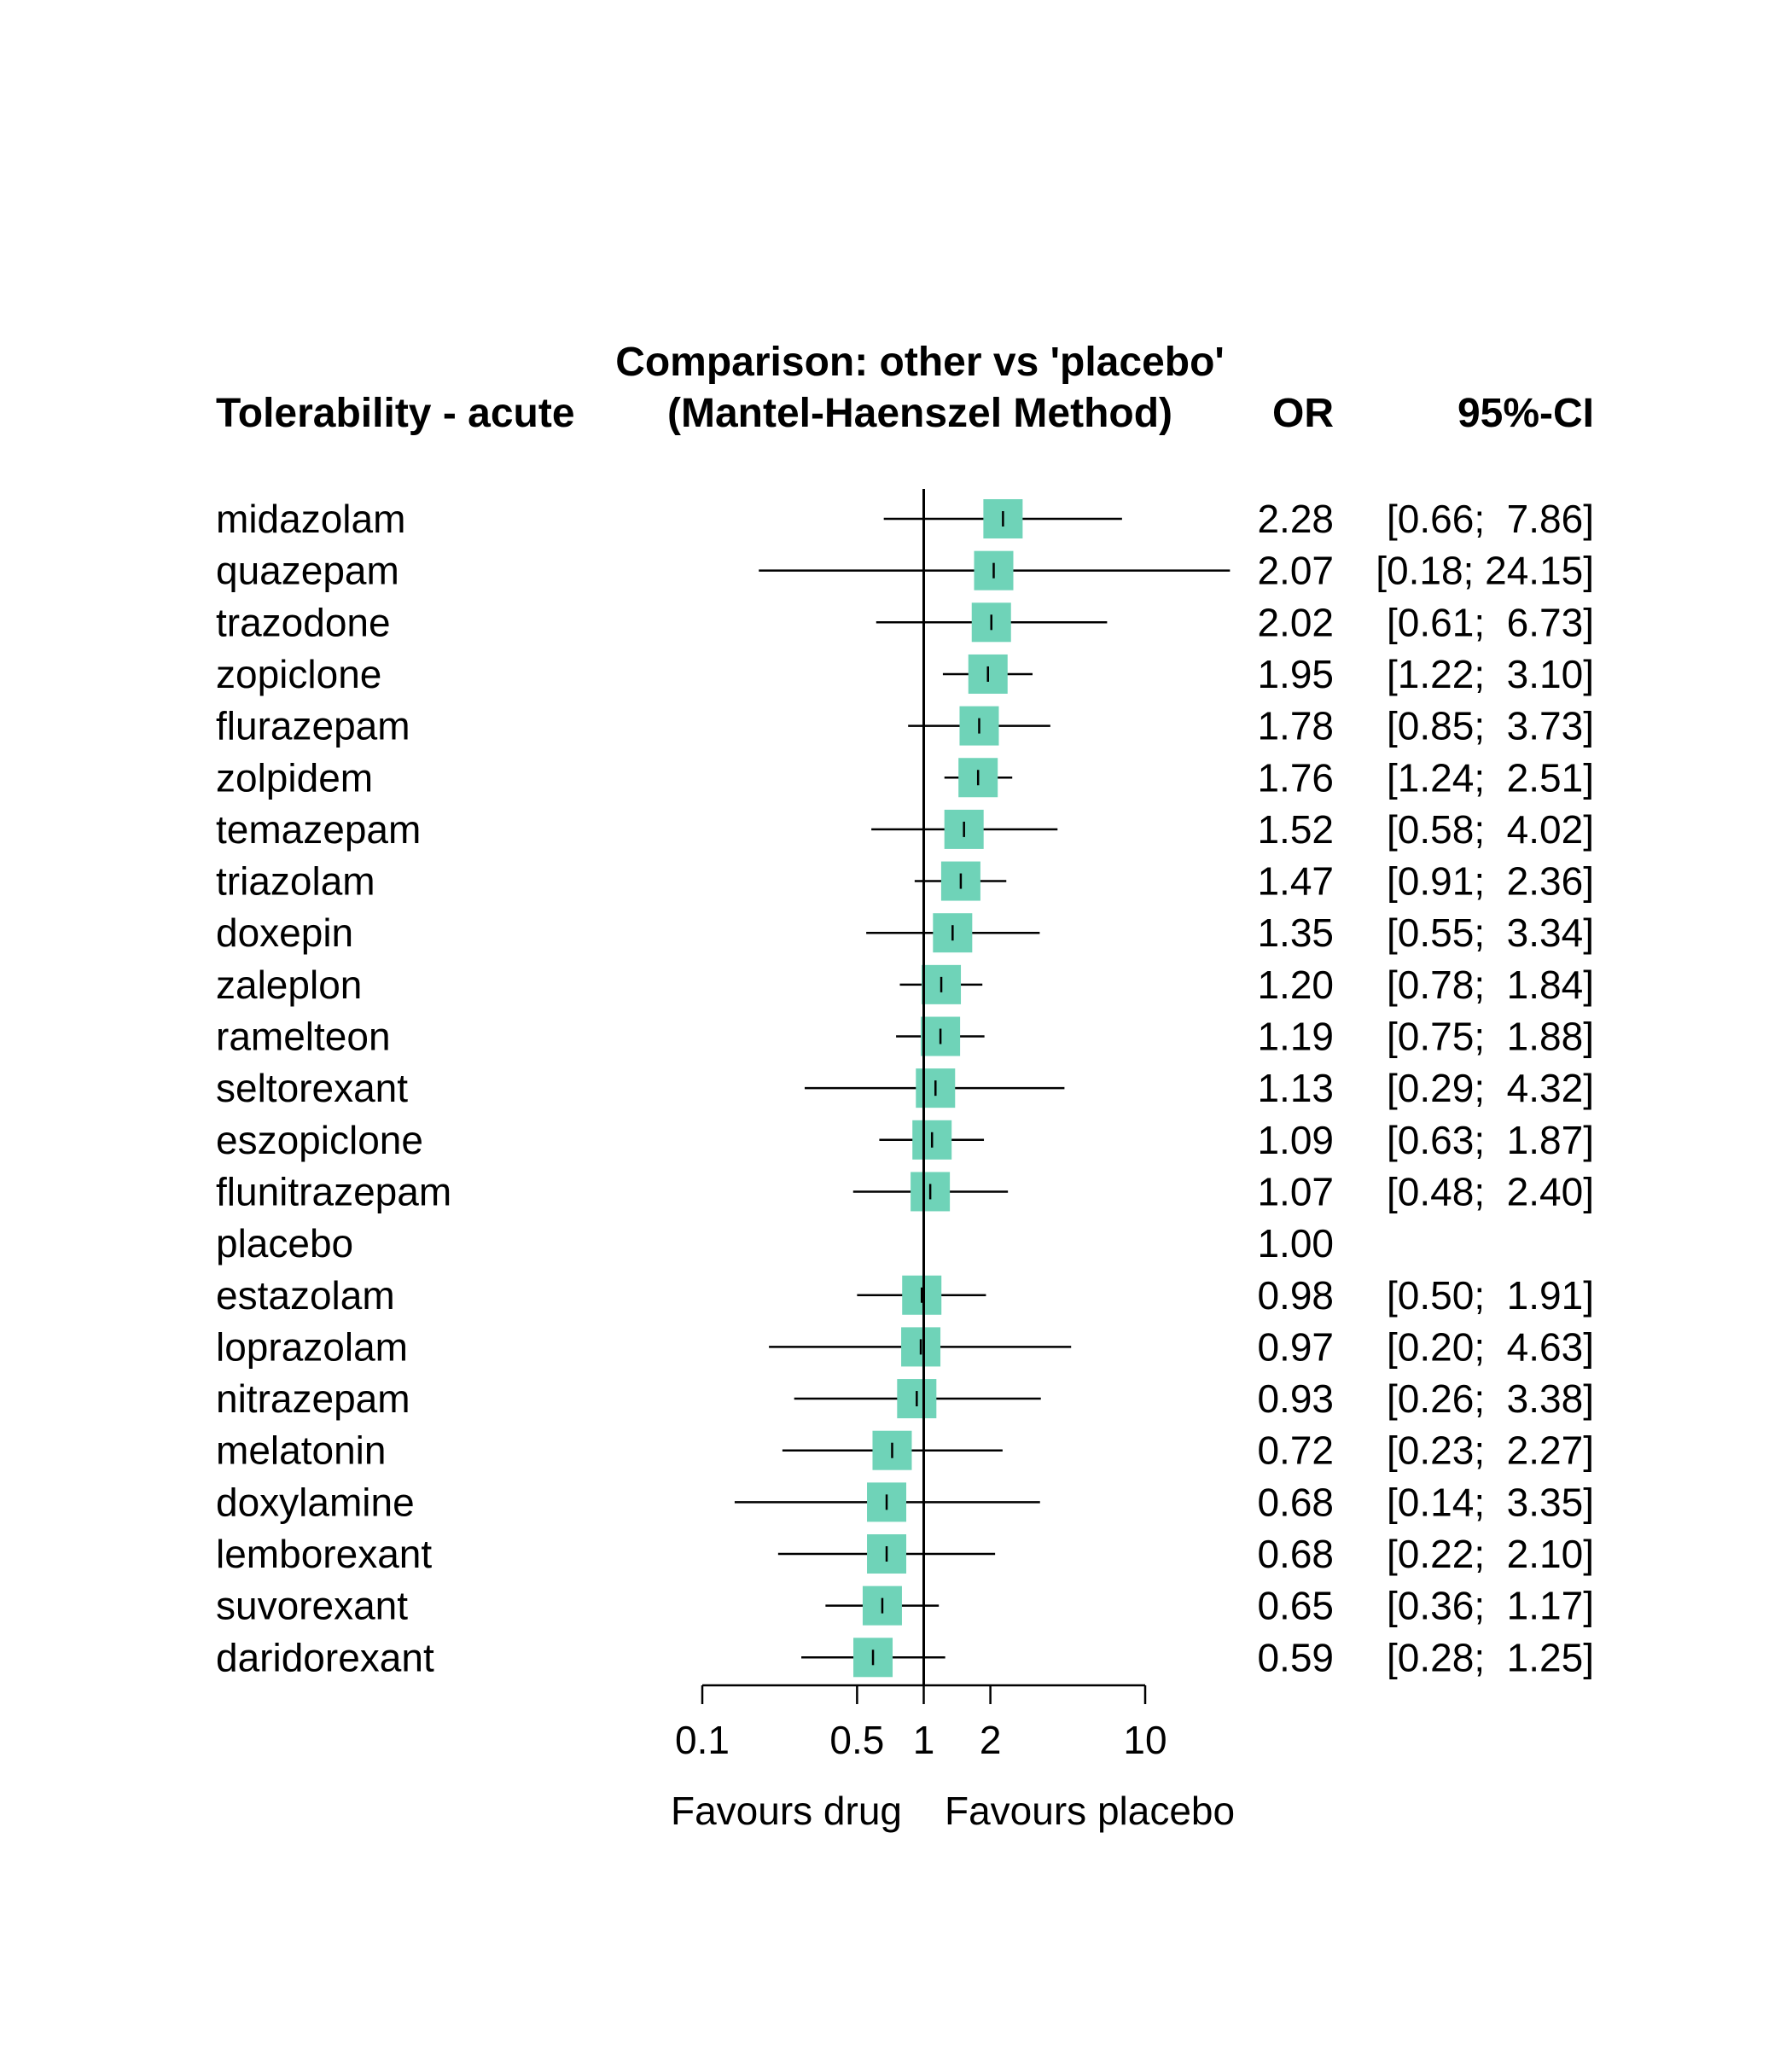  What do you see at coordinates (315, 1502) in the screenshot?
I see `row-label: doxylamine` at bounding box center [315, 1502].